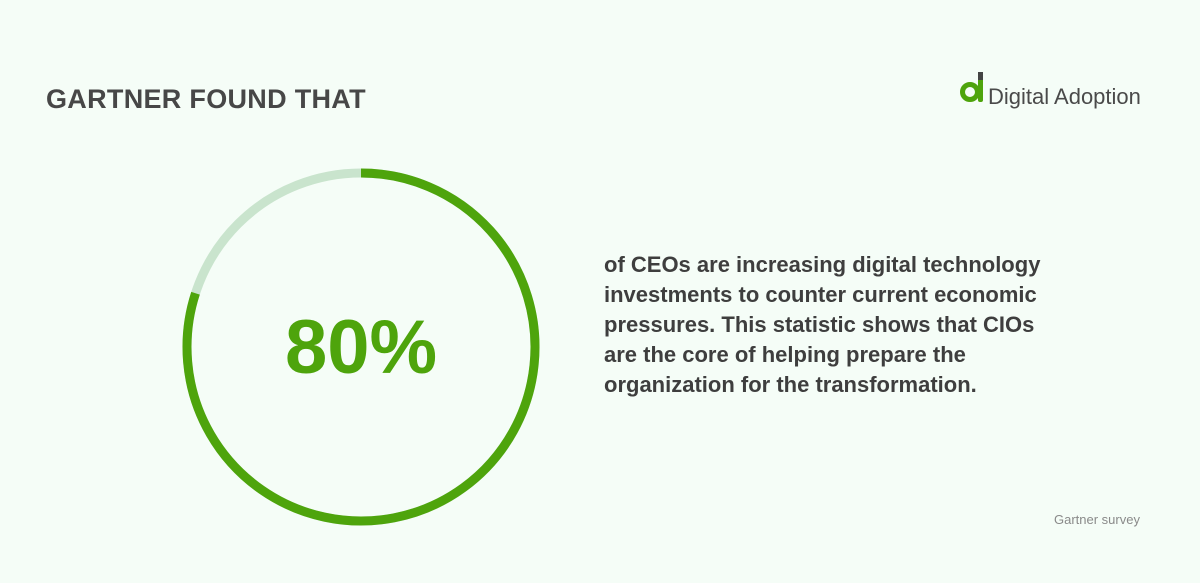  Describe the element at coordinates (1064, 96) in the screenshot. I see `brand-name: Digital Adoption` at that location.